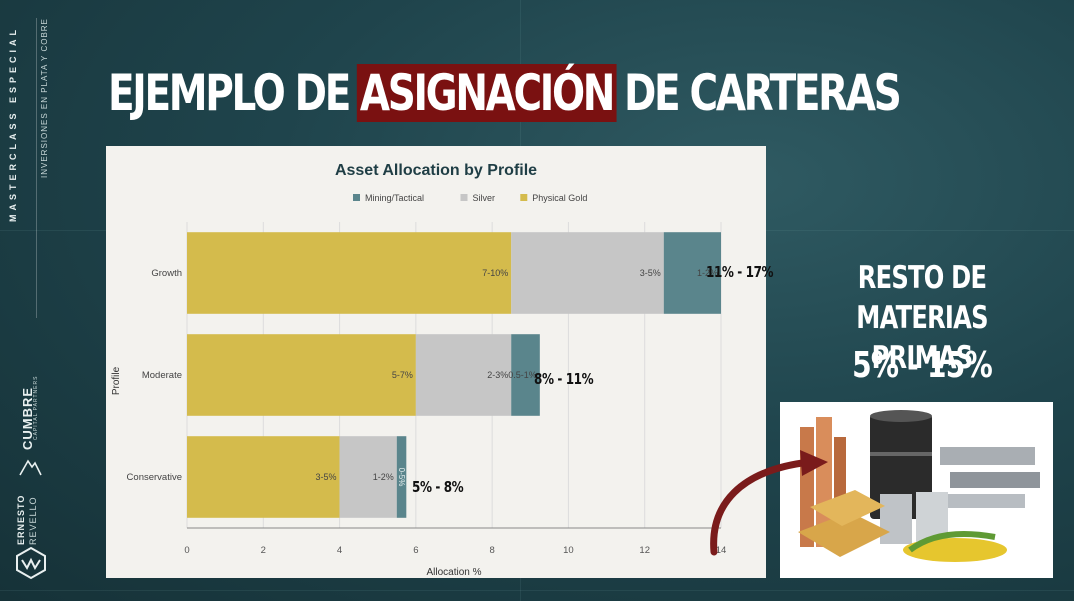 The width and height of the screenshot is (1074, 601). What do you see at coordinates (186, 550) in the screenshot?
I see `x-tick-label: 0` at bounding box center [186, 550].